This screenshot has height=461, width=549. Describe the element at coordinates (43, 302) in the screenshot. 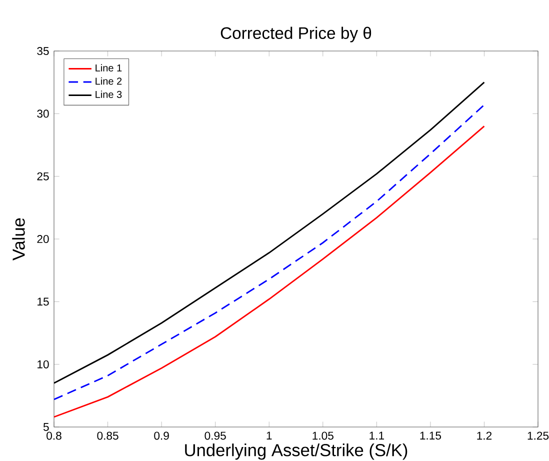

I see `y-tick-label: 15` at that location.